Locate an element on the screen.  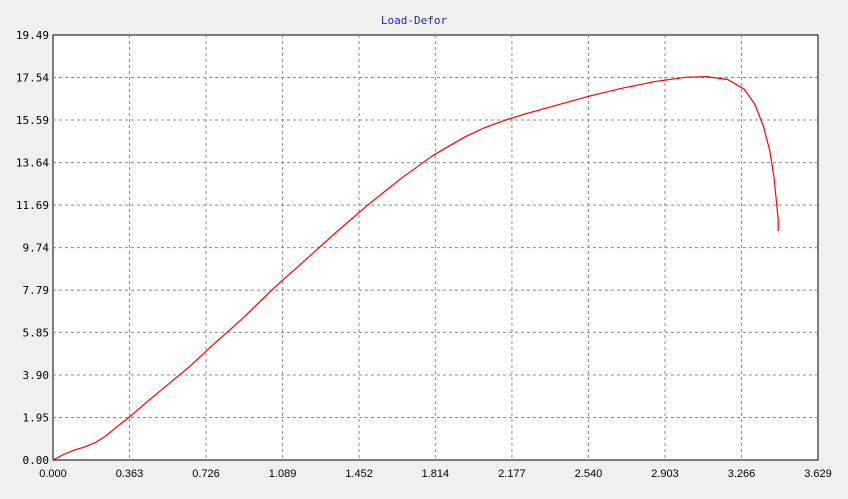
x-tick-label: 2.903 is located at coordinates (665, 474).